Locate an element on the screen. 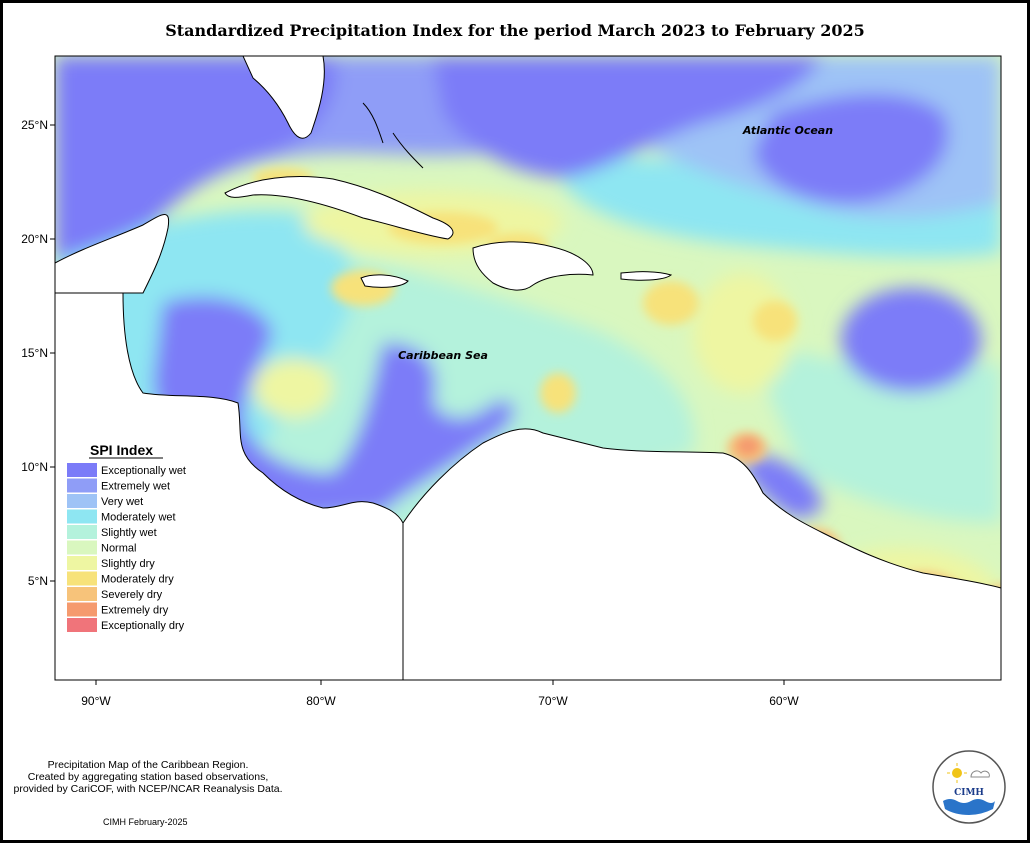 The width and height of the screenshot is (1030, 843). spi-moderately-dry-puerto-rico-south is located at coordinates (671, 303).